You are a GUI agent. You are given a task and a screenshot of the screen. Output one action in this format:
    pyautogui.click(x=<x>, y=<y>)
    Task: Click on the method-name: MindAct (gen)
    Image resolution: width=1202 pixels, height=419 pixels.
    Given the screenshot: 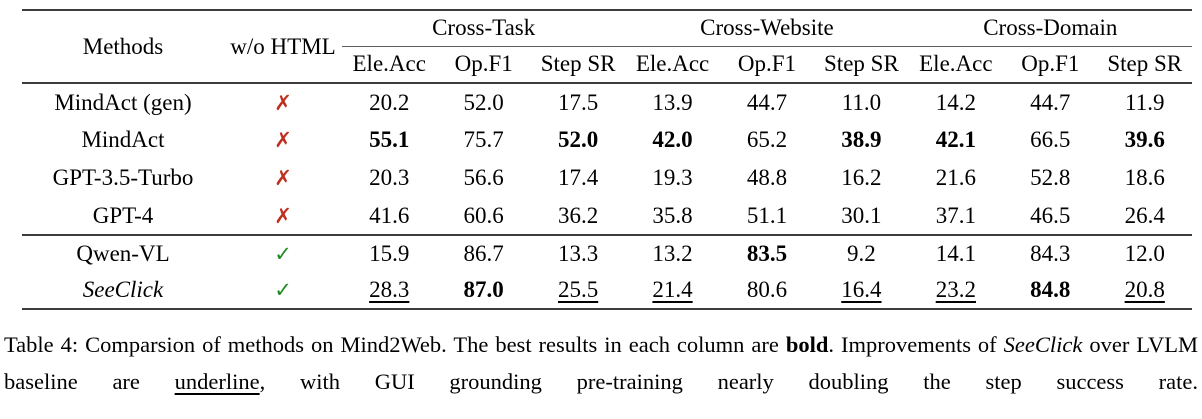 What is the action you would take?
    pyautogui.click(x=123, y=102)
    